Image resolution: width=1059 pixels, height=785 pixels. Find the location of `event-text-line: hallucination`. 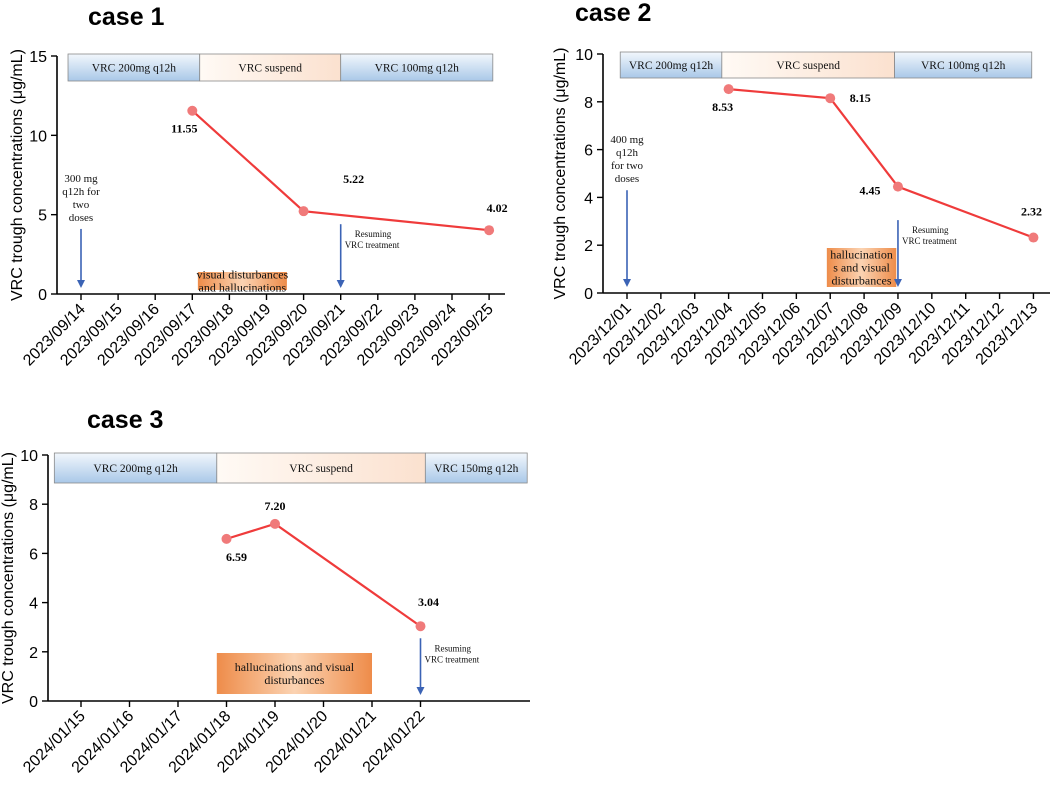

event-text-line: hallucination is located at coordinates (861, 255).